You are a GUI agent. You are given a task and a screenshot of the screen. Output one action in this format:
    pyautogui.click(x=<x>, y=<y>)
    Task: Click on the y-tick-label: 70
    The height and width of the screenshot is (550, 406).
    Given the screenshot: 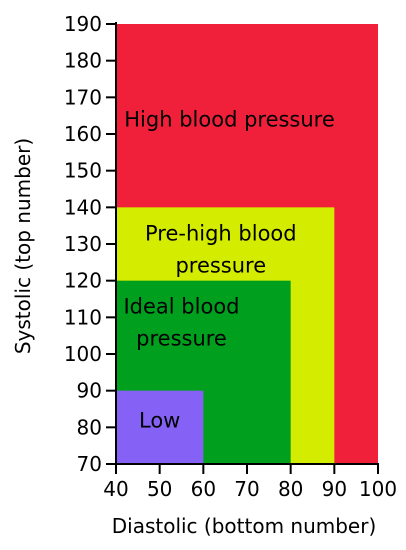 What is the action you would take?
    pyautogui.click(x=89, y=464)
    